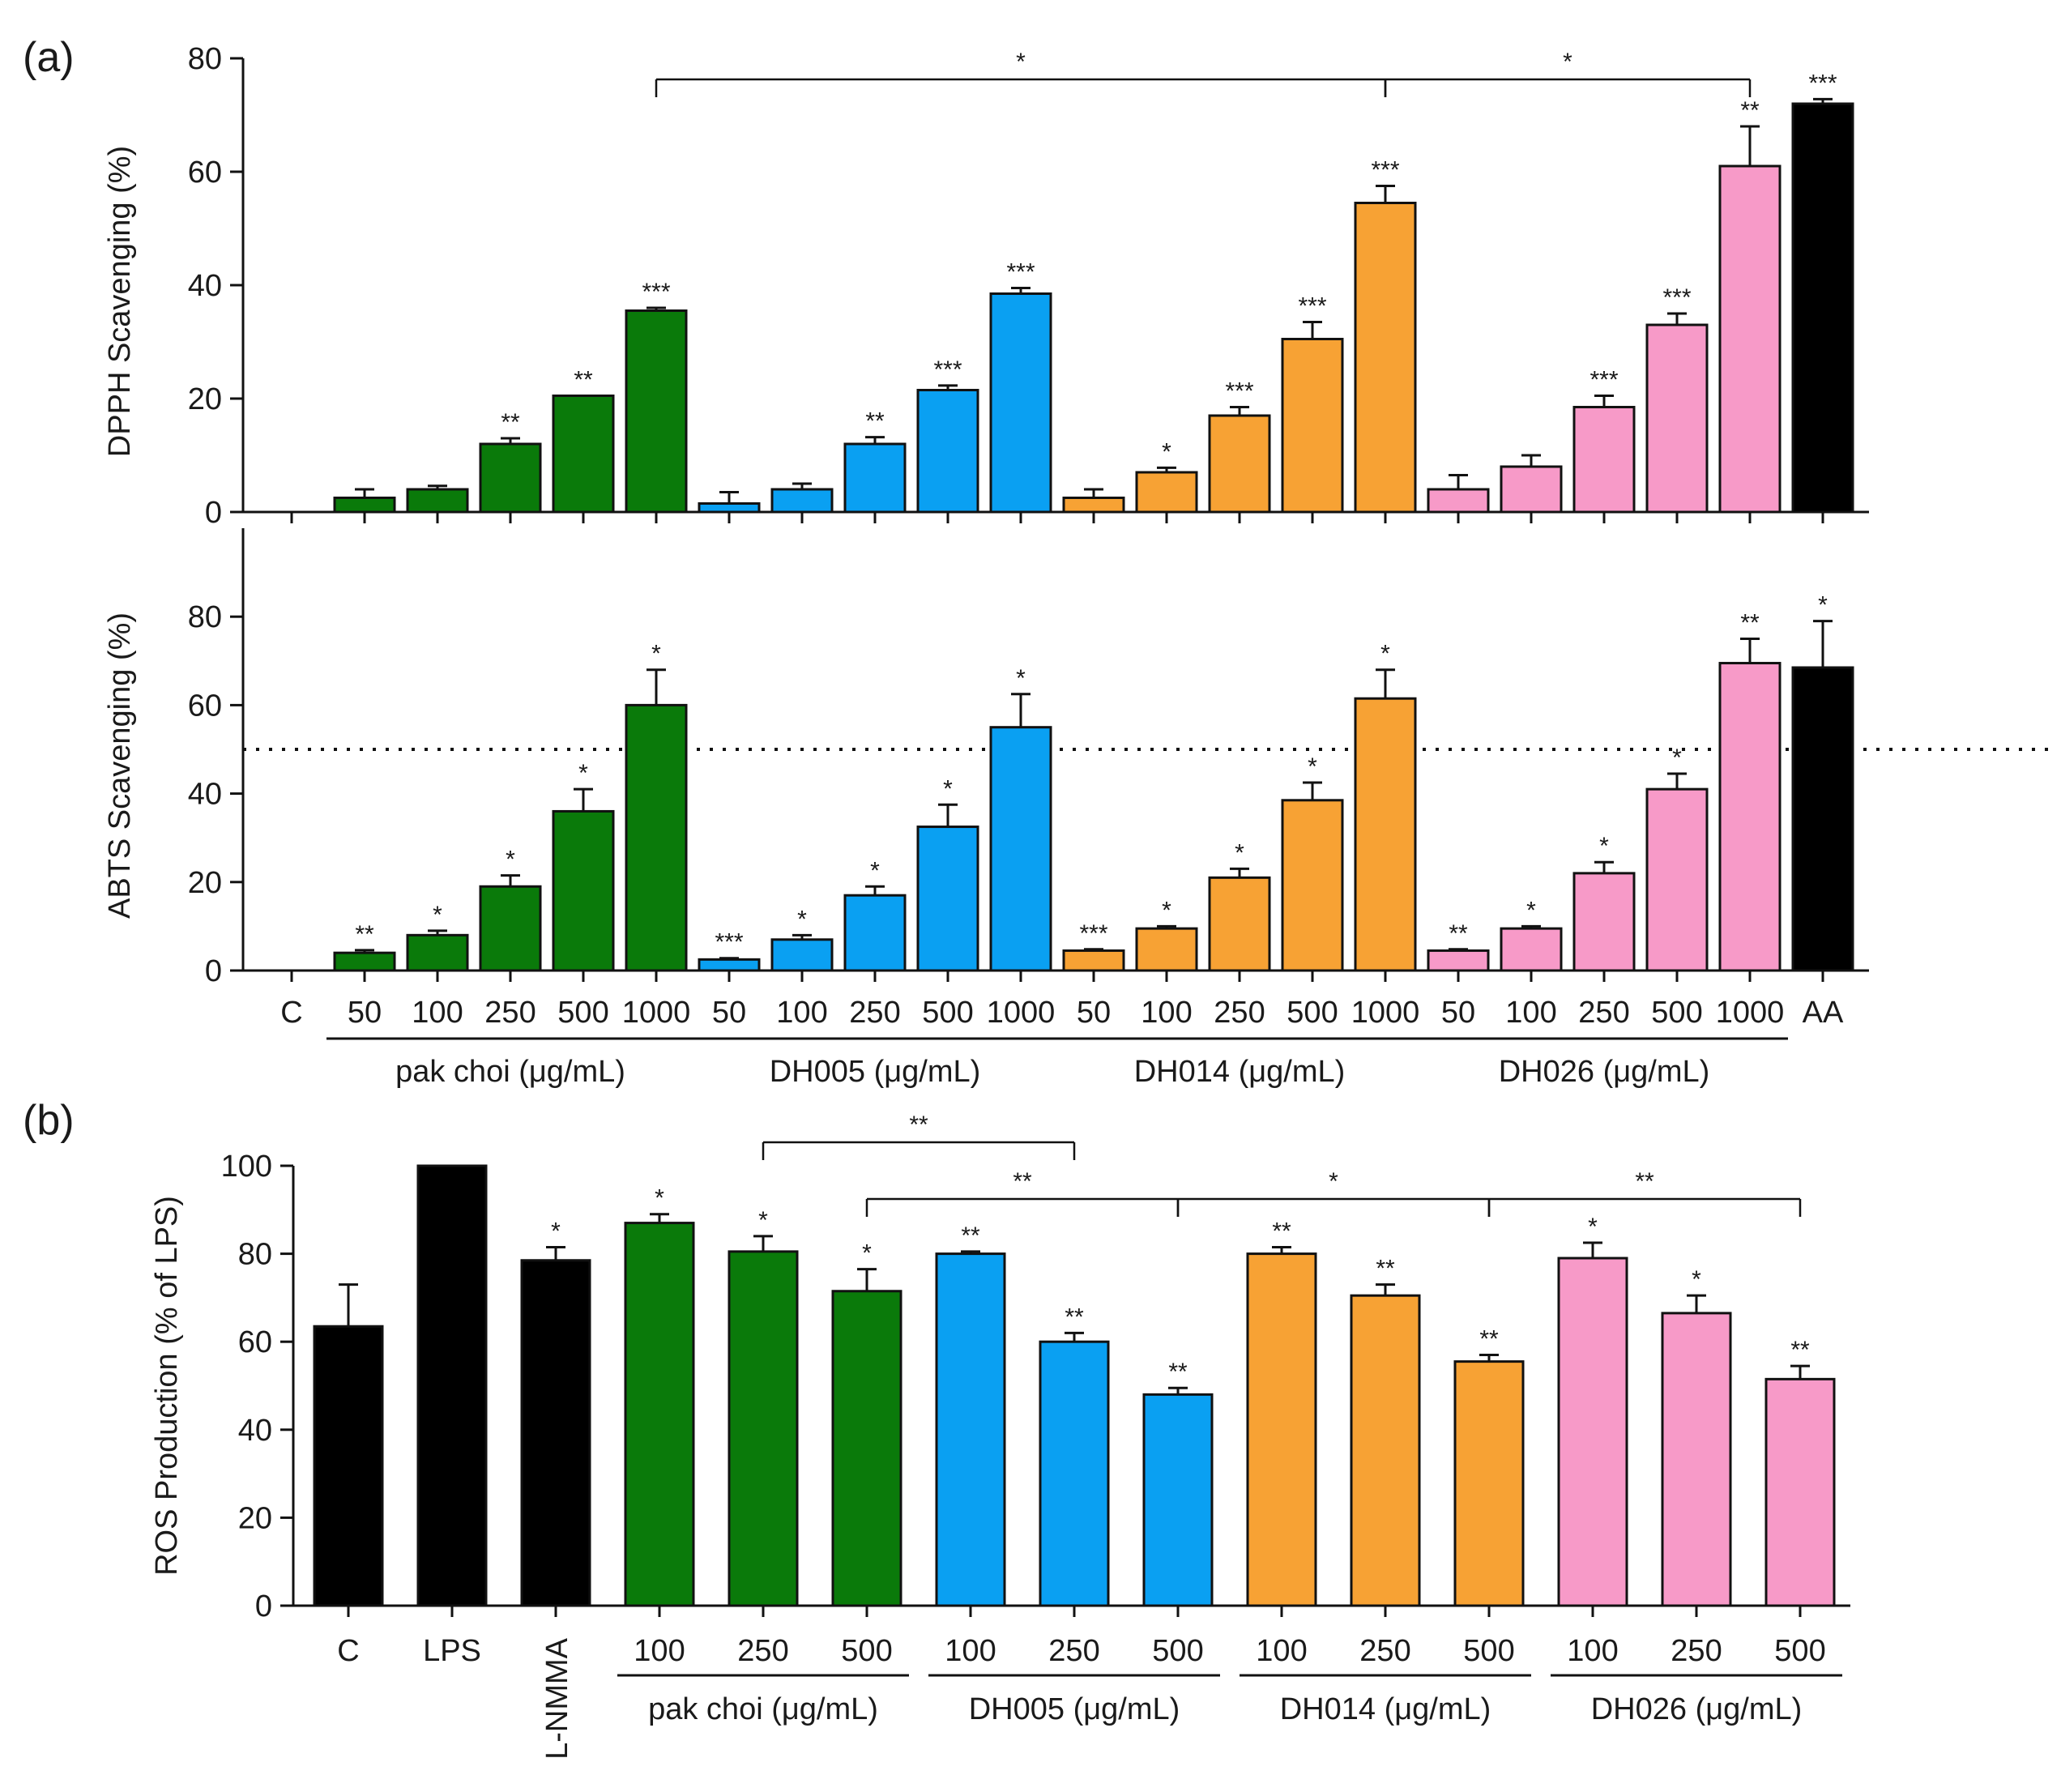 Image resolution: width=2061 pixels, height=1792 pixels. What do you see at coordinates (205, 59) in the screenshot?
I see `dpph-y-tick-label: 80` at bounding box center [205, 59].